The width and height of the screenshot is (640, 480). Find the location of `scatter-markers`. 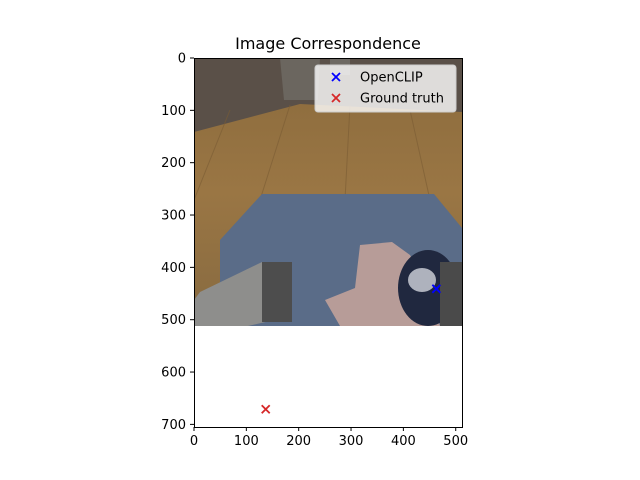

scatter-markers is located at coordinates (351, 349).